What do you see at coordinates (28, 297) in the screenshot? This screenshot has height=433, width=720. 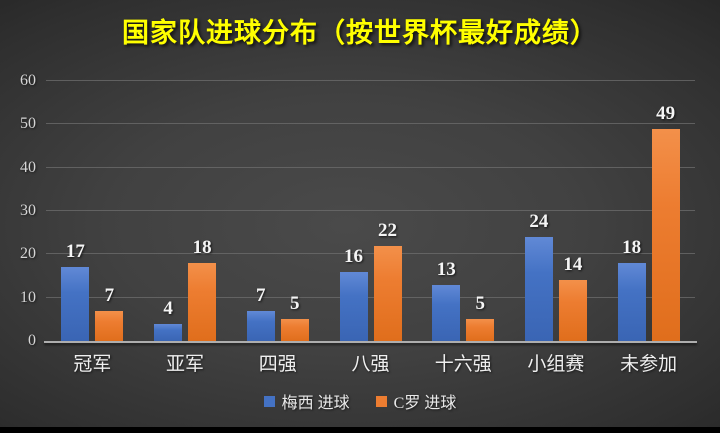 I see `y-tick-label: 10` at bounding box center [28, 297].